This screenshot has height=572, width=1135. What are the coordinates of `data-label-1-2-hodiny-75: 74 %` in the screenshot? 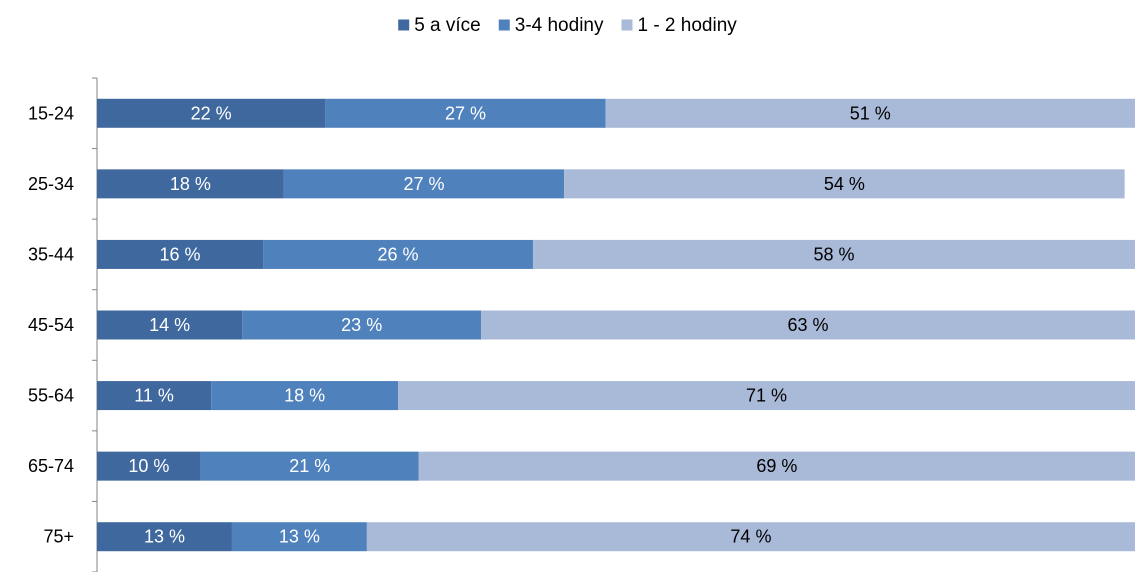 It's located at (750, 537).